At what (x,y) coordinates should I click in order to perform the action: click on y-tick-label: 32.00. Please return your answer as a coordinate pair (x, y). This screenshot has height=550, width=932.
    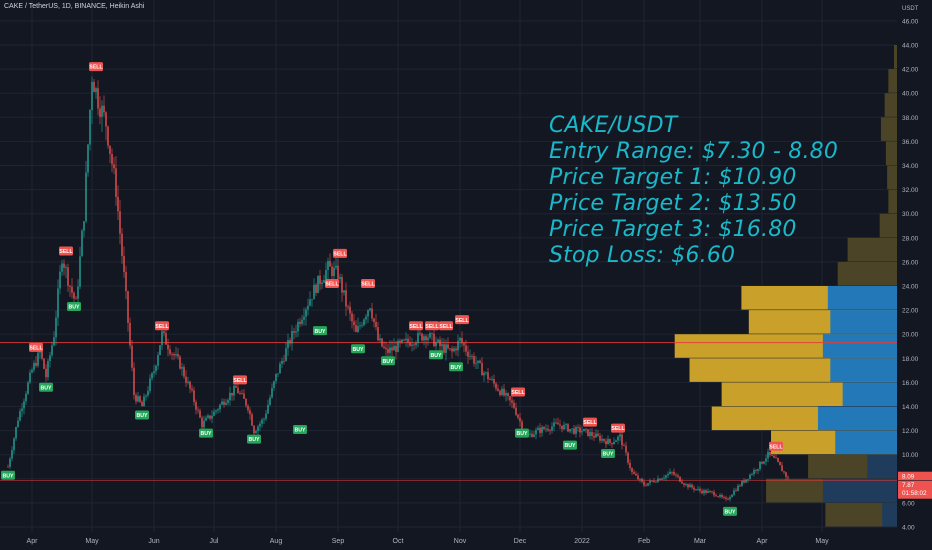
    Looking at the image, I should click on (910, 190).